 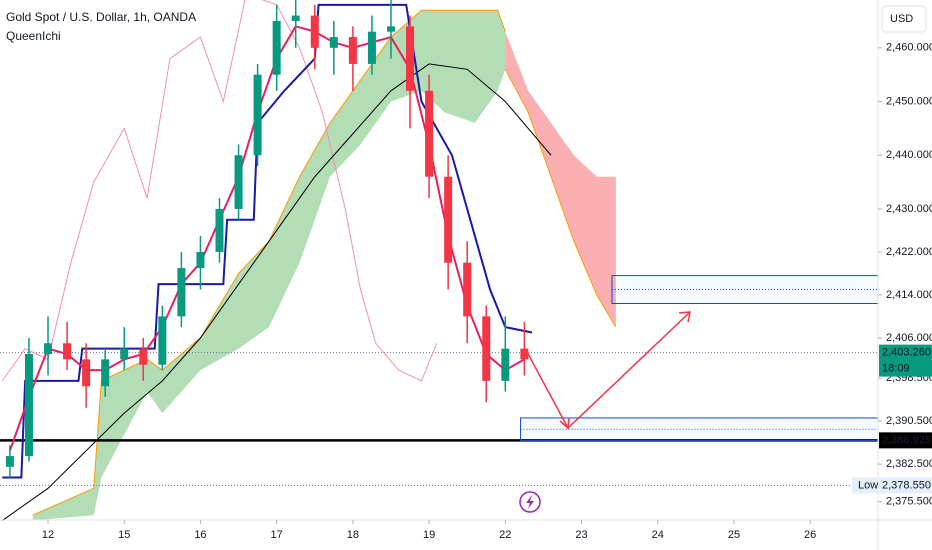 I want to click on y-tick-label: 2,390.500, so click(x=909, y=421).